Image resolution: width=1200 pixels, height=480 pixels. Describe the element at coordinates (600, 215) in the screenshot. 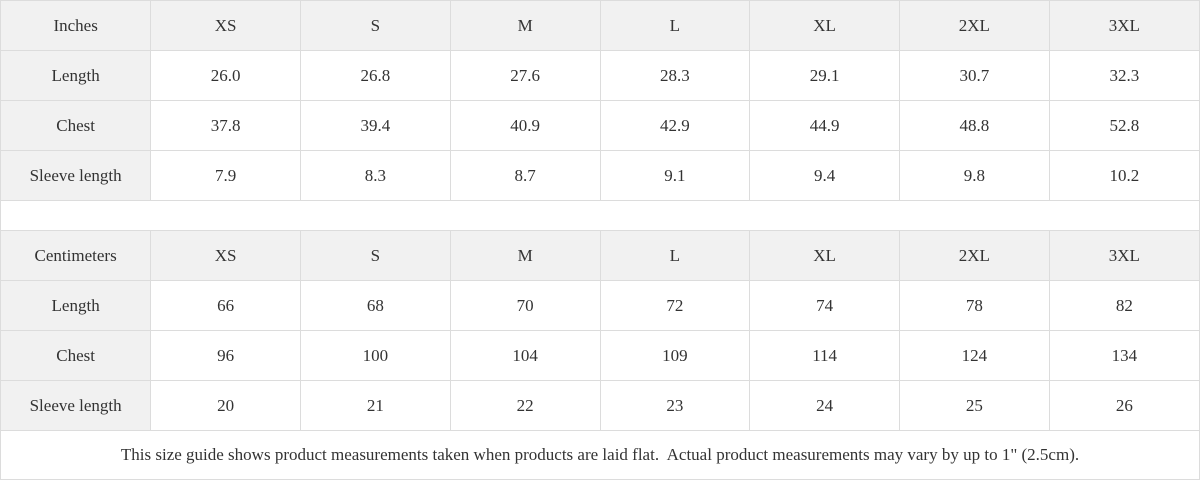

I see `table-spacer` at that location.